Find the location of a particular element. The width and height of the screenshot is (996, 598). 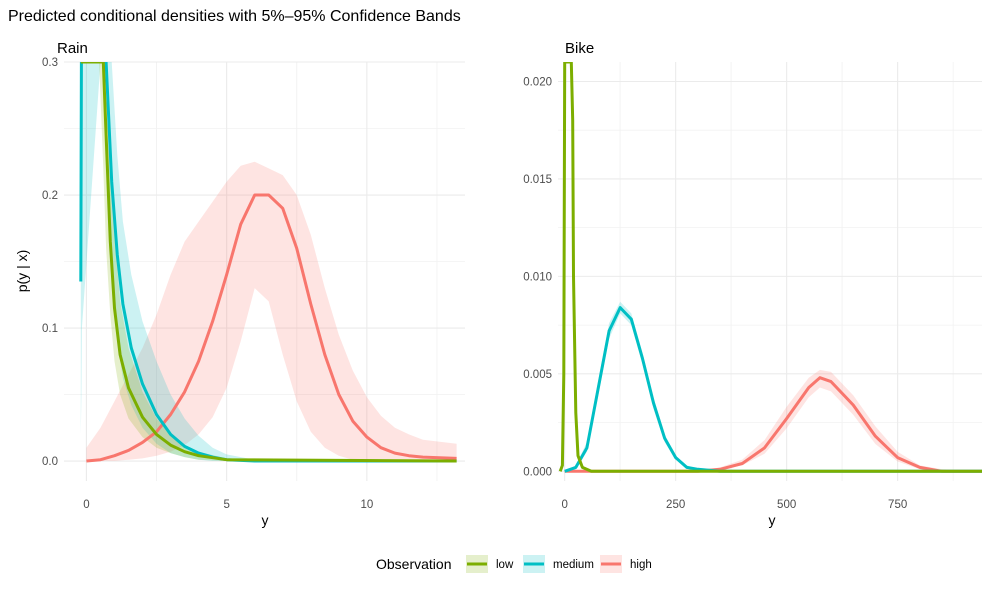

strip-label-bike: Bike is located at coordinates (579, 48).